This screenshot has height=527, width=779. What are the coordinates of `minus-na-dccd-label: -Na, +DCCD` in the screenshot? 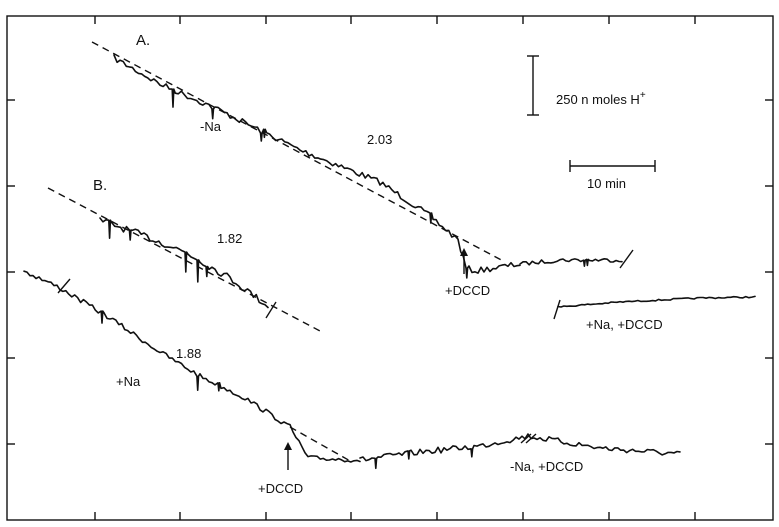 It's located at (546, 466).